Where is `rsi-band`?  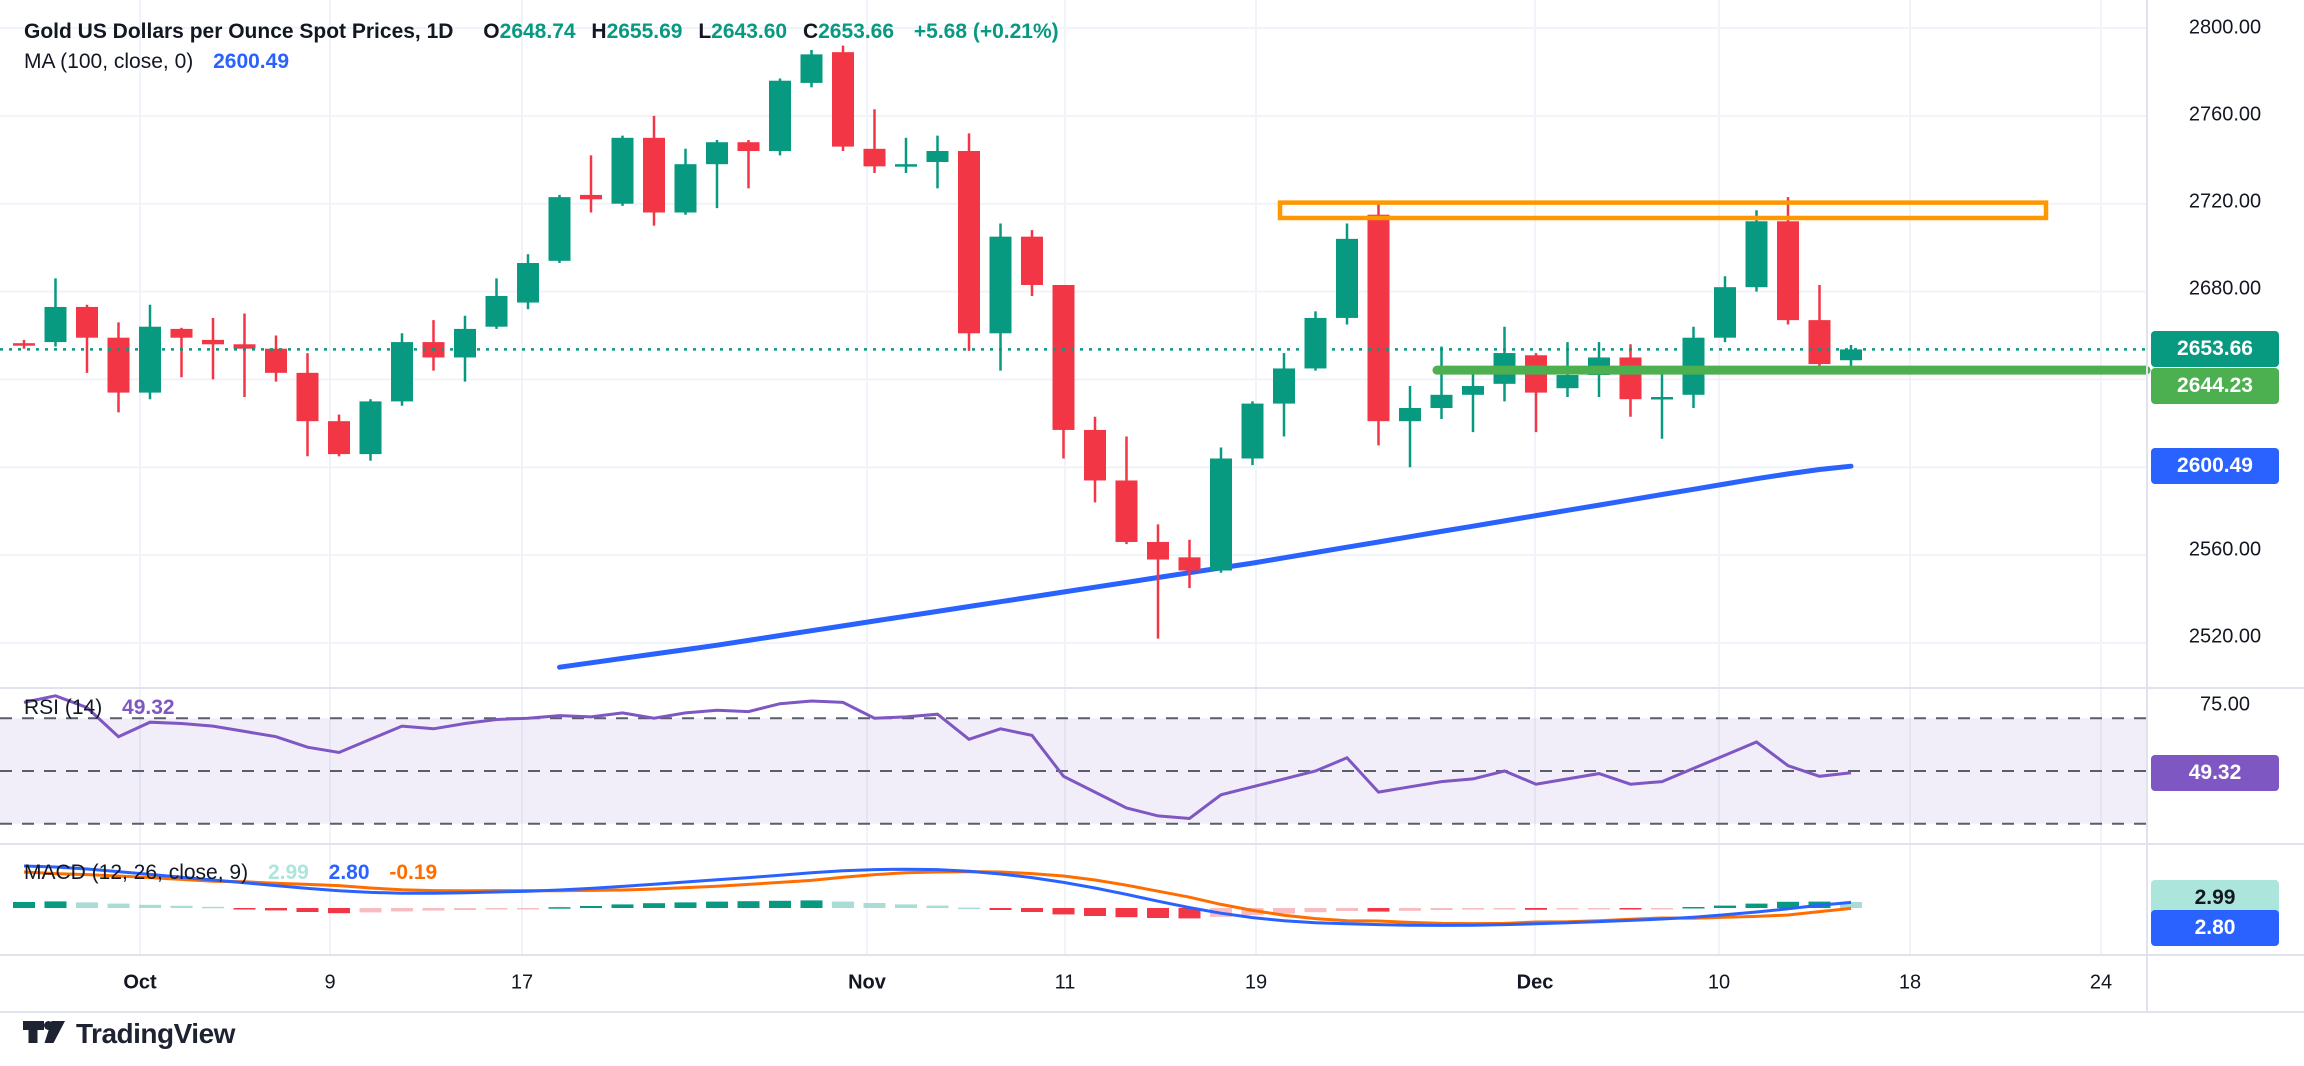
rsi-band is located at coordinates (1073, 771).